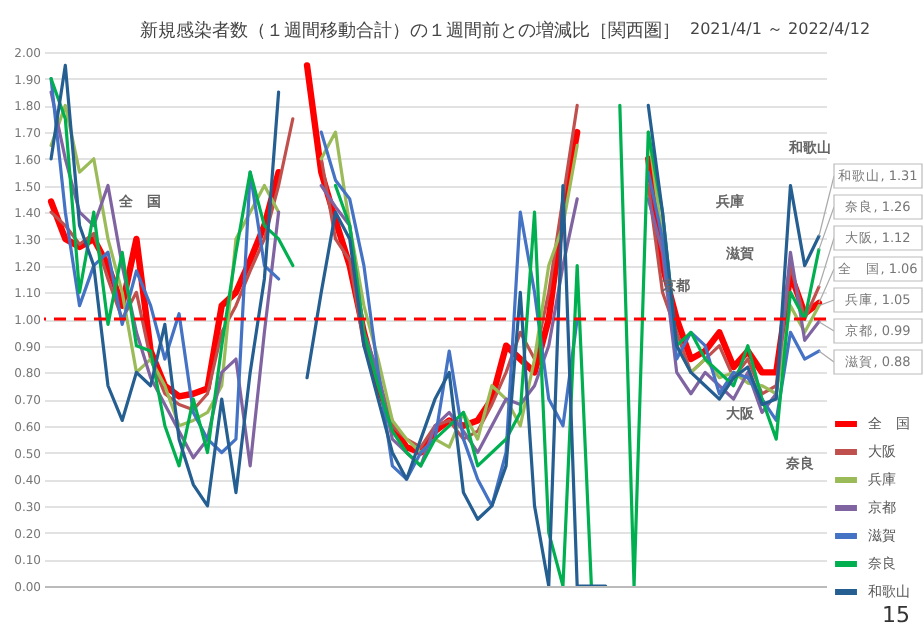  I want to click on chart-title: 新規感染者数（１週間移動合計）の１週間前との増減比［関西圏］, so click(410, 31).